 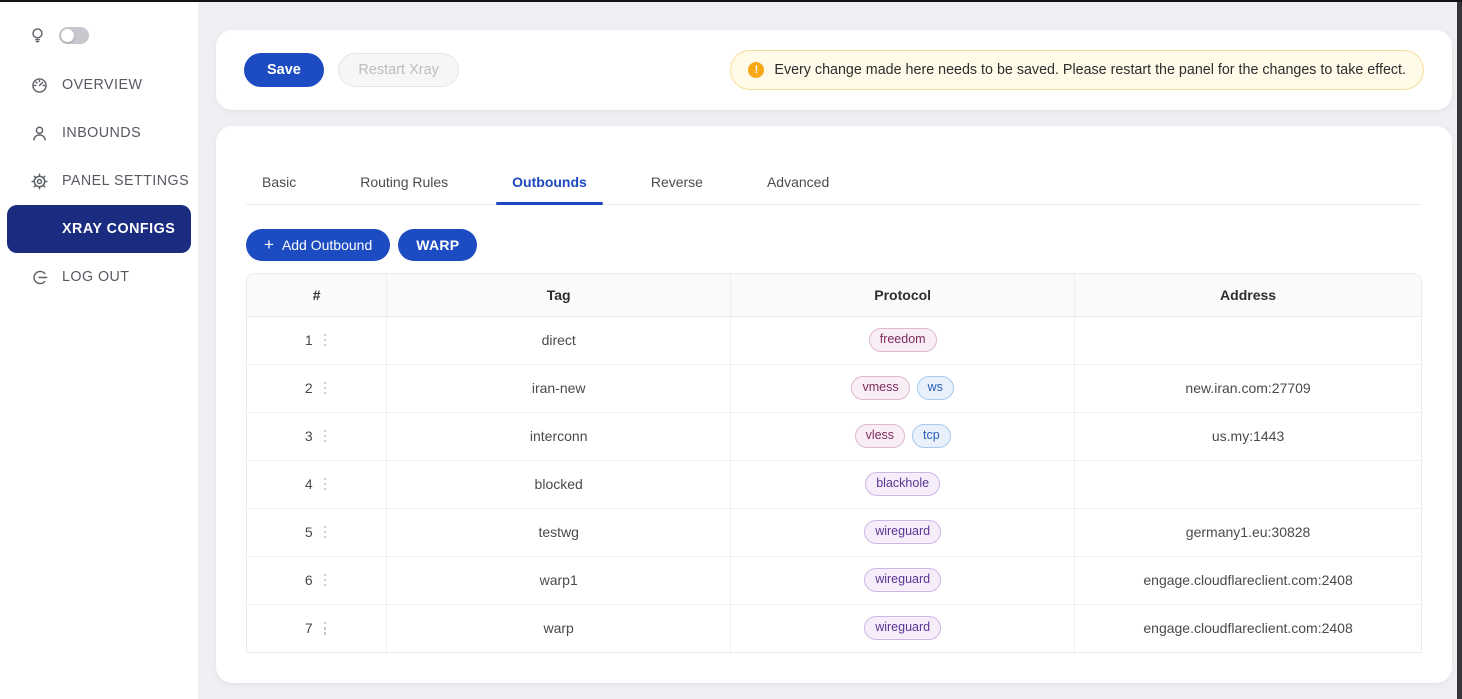 What do you see at coordinates (308, 388) in the screenshot?
I see `row-number: 2` at bounding box center [308, 388].